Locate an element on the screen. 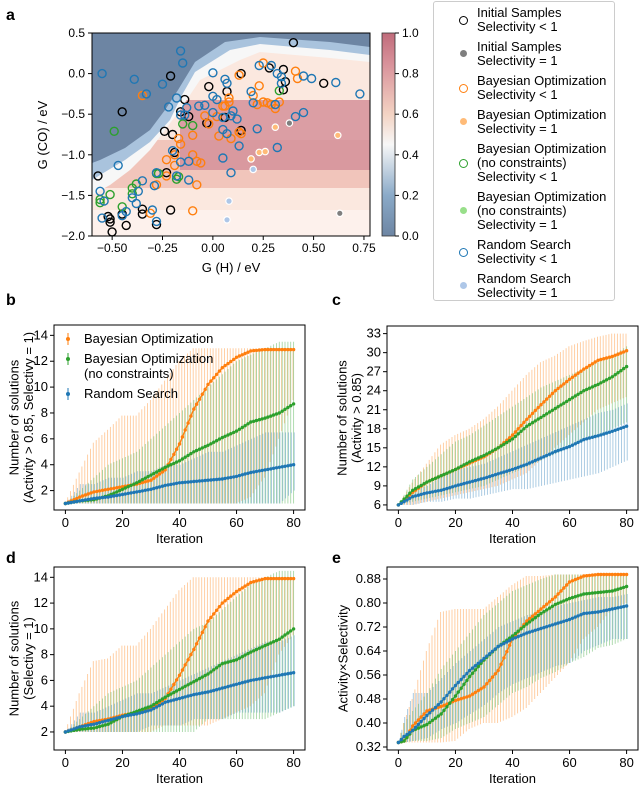 This screenshot has width=640, height=786. y-tick-label: 0.64 is located at coordinates (368, 650).